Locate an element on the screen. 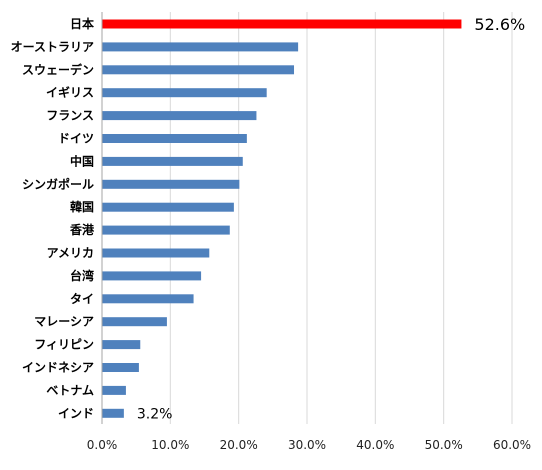  category-label: 韓国 is located at coordinates (82, 206).